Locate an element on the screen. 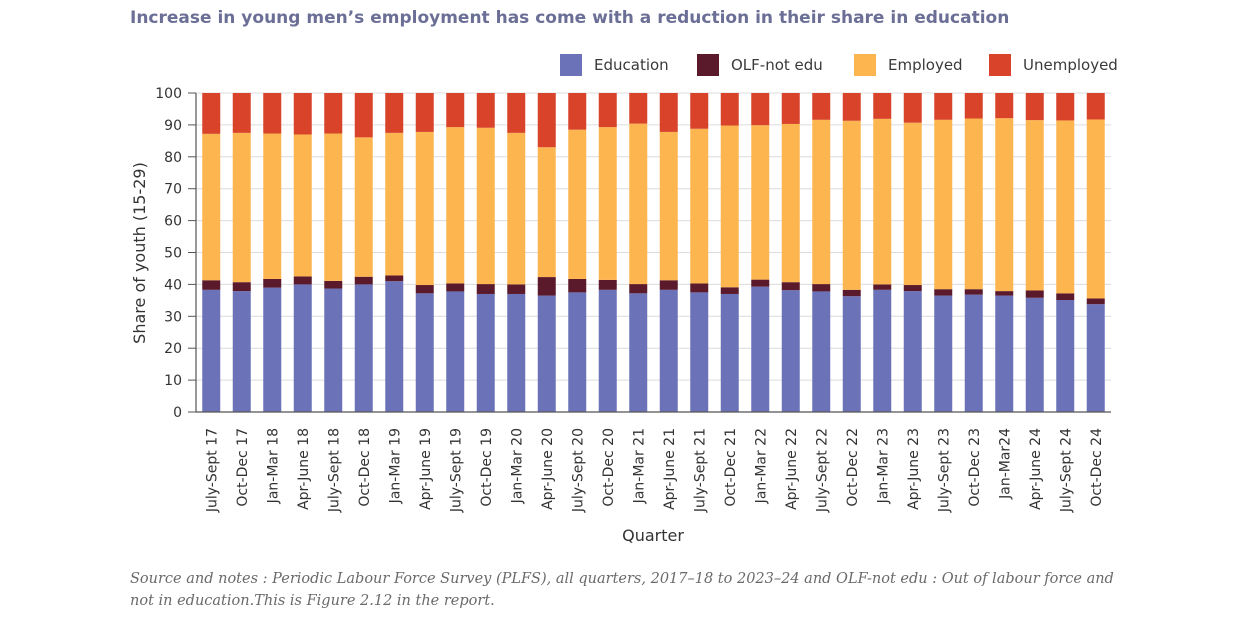 The width and height of the screenshot is (1241, 618). legend-label-olf-not-edu: OLF-not edu is located at coordinates (777, 65).